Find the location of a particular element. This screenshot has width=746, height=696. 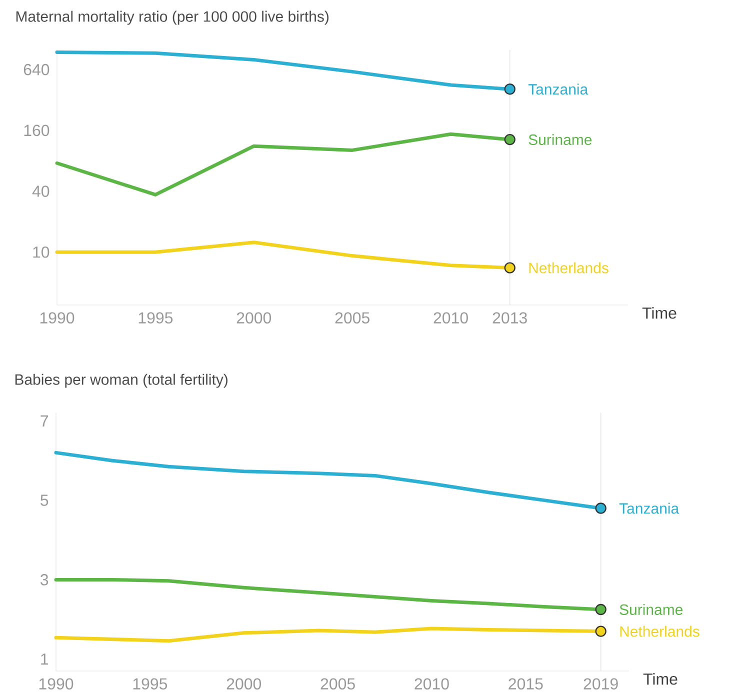

y-tick-label: 40 is located at coordinates (41, 191).